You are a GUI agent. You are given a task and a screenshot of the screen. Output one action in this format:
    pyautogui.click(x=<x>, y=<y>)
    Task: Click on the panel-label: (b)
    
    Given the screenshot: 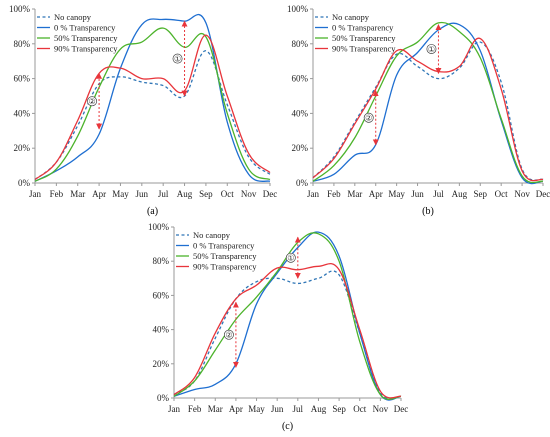 What is the action you would take?
    pyautogui.click(x=428, y=211)
    